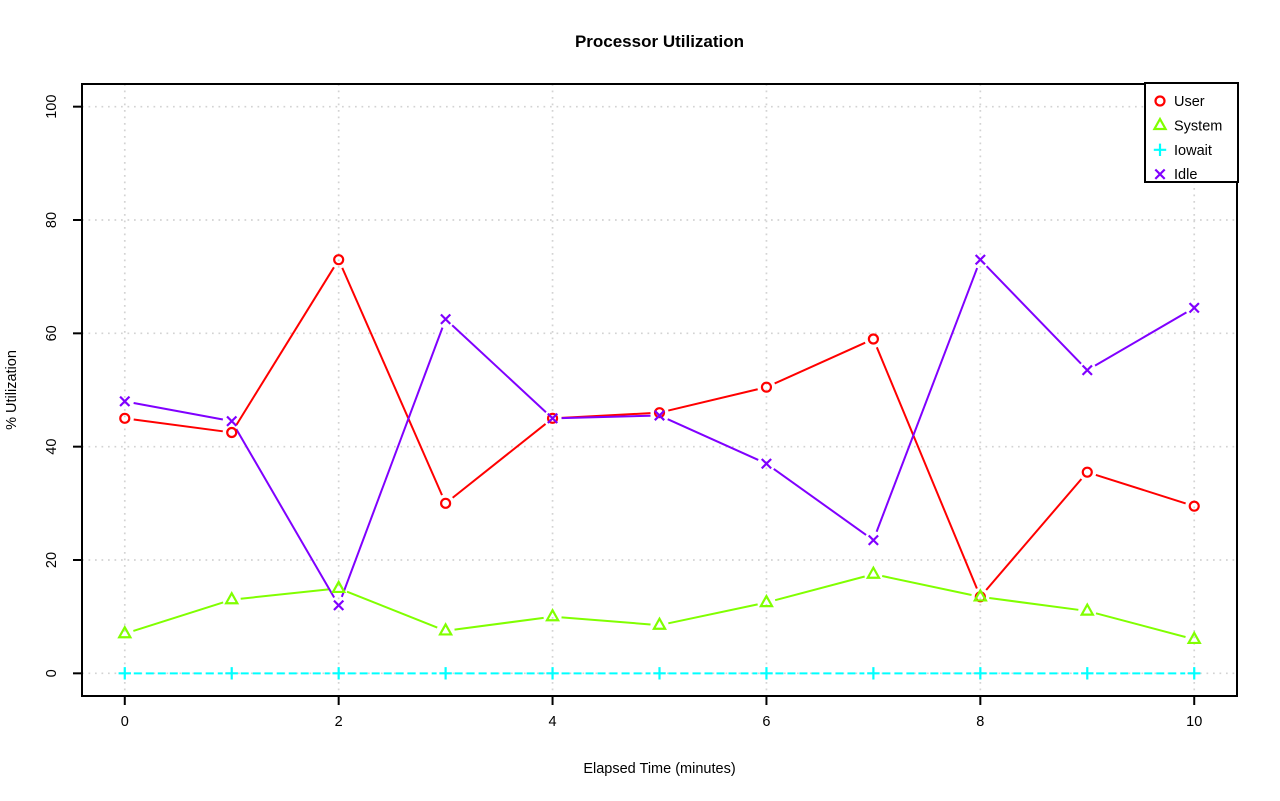 The image size is (1280, 801). What do you see at coordinates (52, 107) in the screenshot?
I see `y-tick-label: 100` at bounding box center [52, 107].